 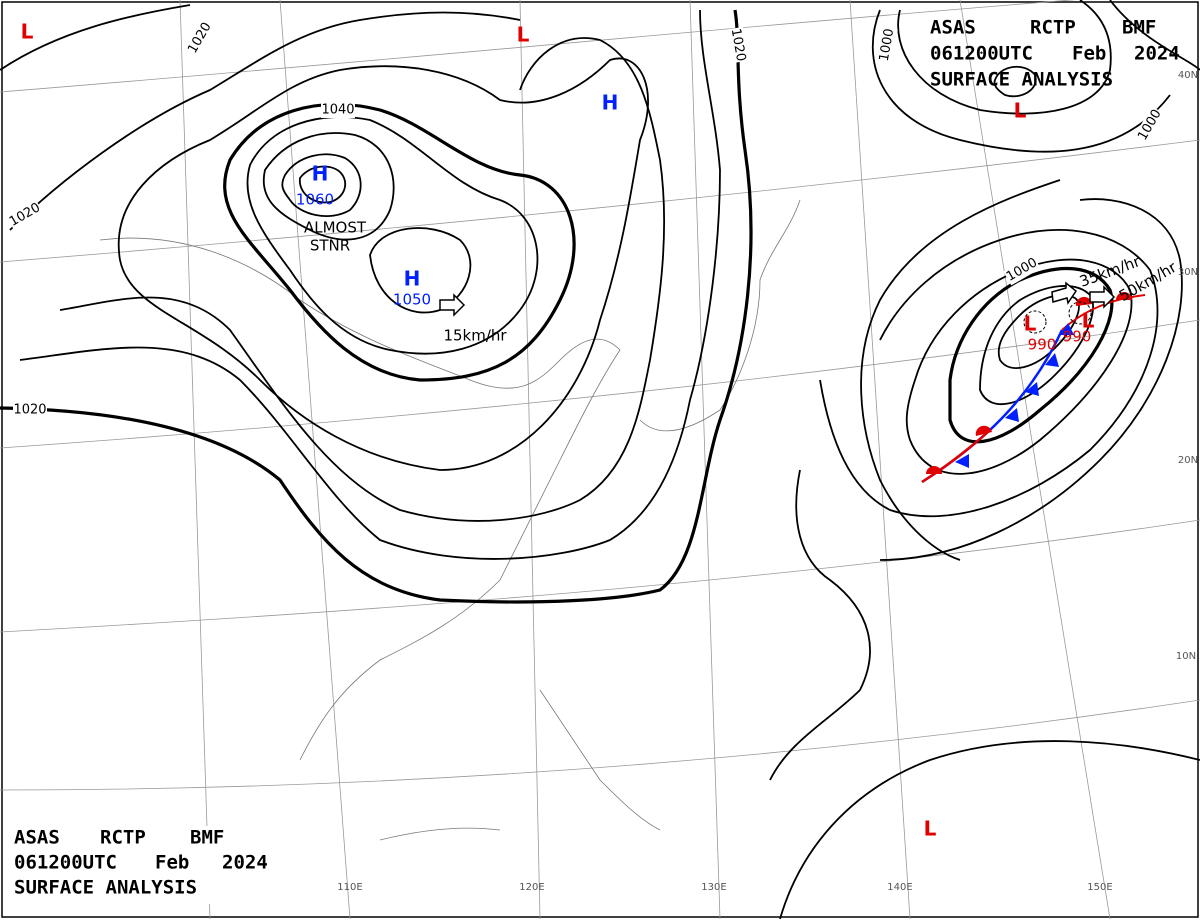 What do you see at coordinates (37, 838) in the screenshot?
I see `footer-agency: ASAS` at bounding box center [37, 838].